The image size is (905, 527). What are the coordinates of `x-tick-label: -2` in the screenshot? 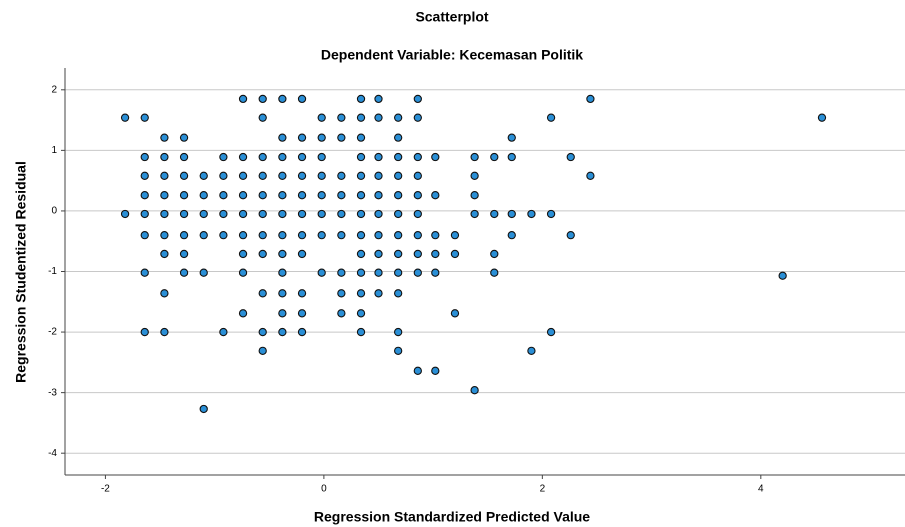 It's located at (105, 489).